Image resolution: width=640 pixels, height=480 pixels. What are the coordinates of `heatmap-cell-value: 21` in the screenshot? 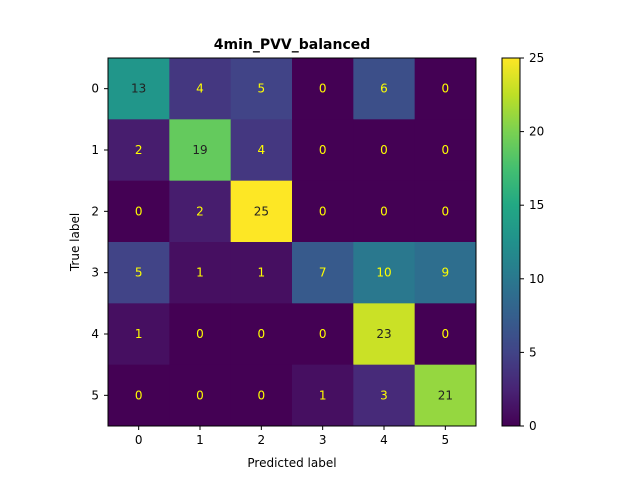 It's located at (445, 395).